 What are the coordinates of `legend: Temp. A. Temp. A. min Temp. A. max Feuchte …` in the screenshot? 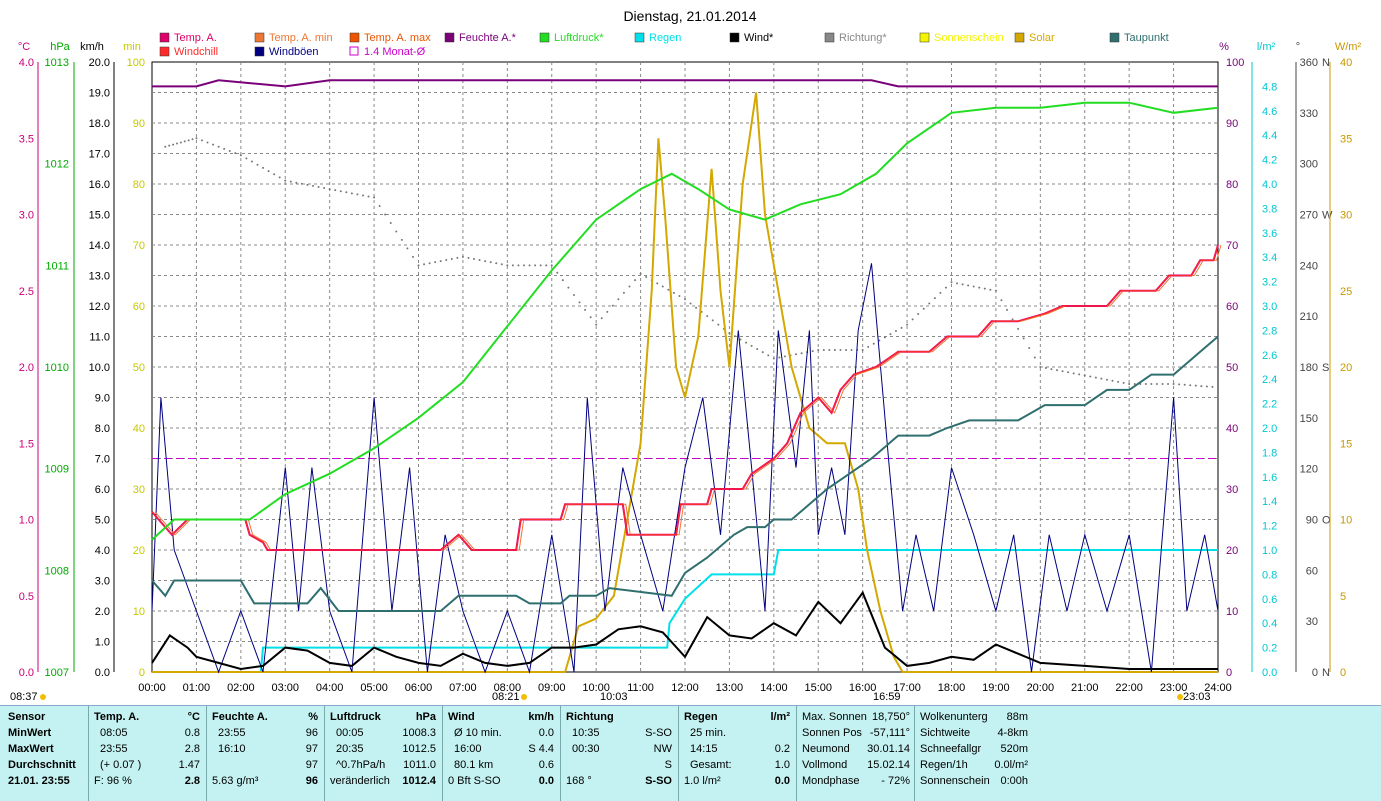 It's located at (664, 45).